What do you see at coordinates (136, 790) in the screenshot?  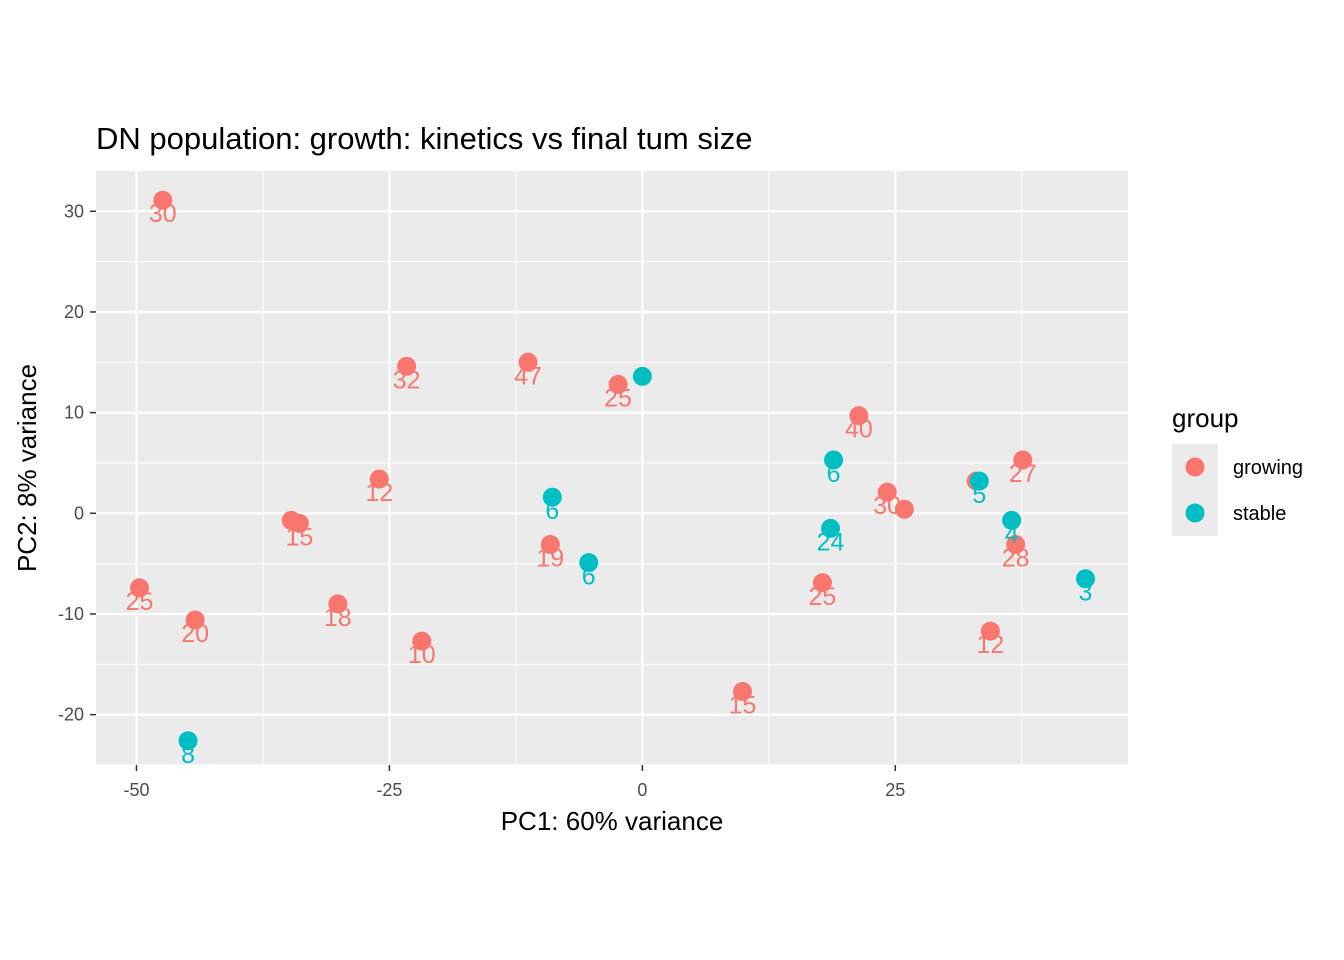 I see `x-tick-label: -50` at bounding box center [136, 790].